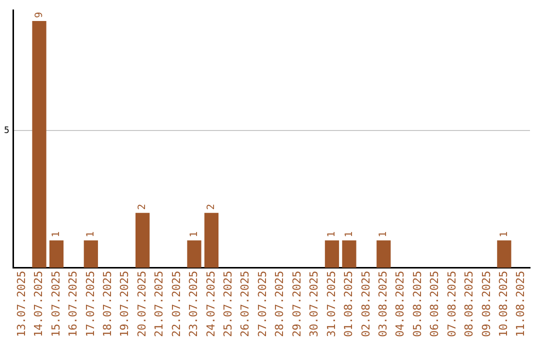 This screenshot has height=340, width=540. Describe the element at coordinates (469, 304) in the screenshot. I see `x-tick-label: 08.08.2025` at that location.